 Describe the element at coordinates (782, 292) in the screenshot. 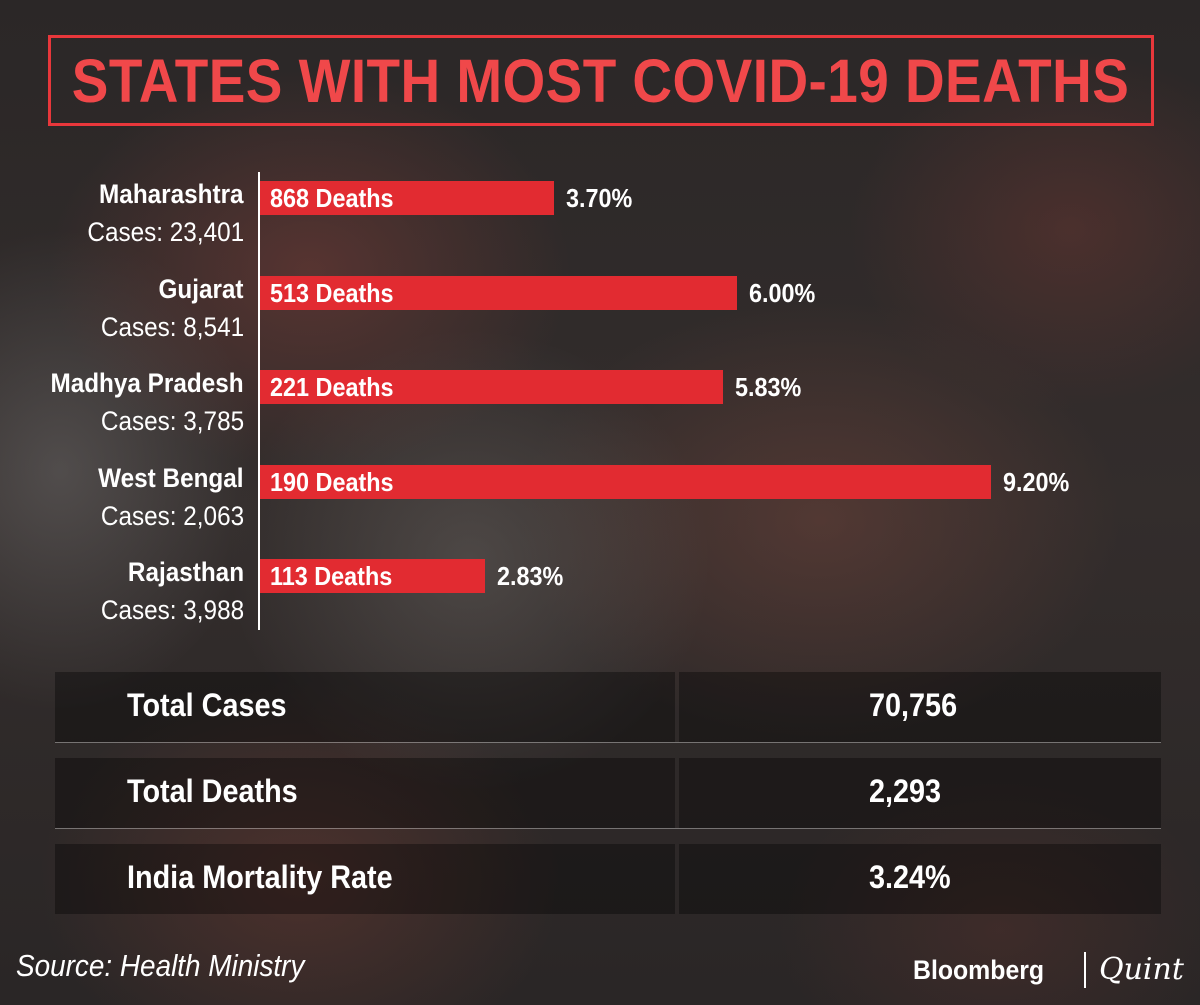

I see `bar-rate-label: 6.00%` at that location.